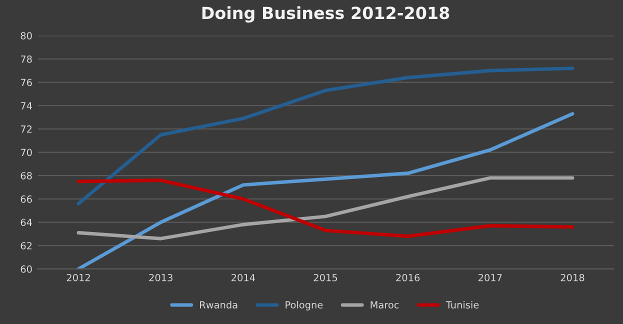 The image size is (623, 324). I want to click on y-tick-label: 62, so click(26, 246).